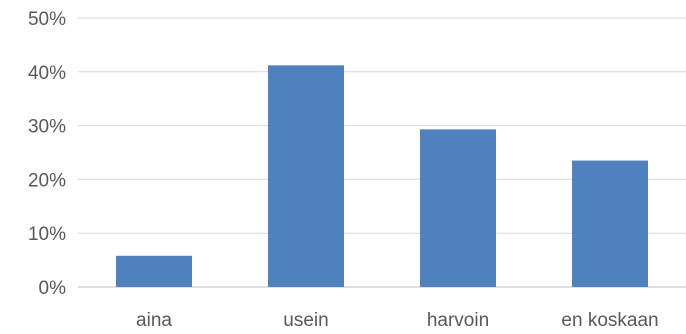  I want to click on x-tick-label: usein, so click(305, 319).